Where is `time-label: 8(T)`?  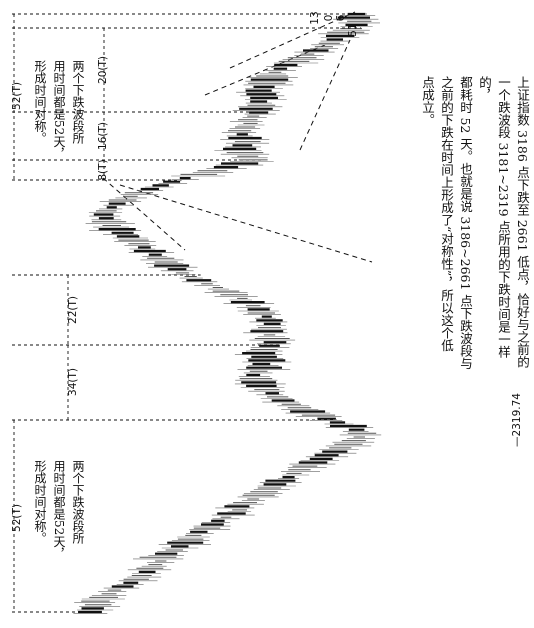 time-label: 8(T) is located at coordinates (103, 169).